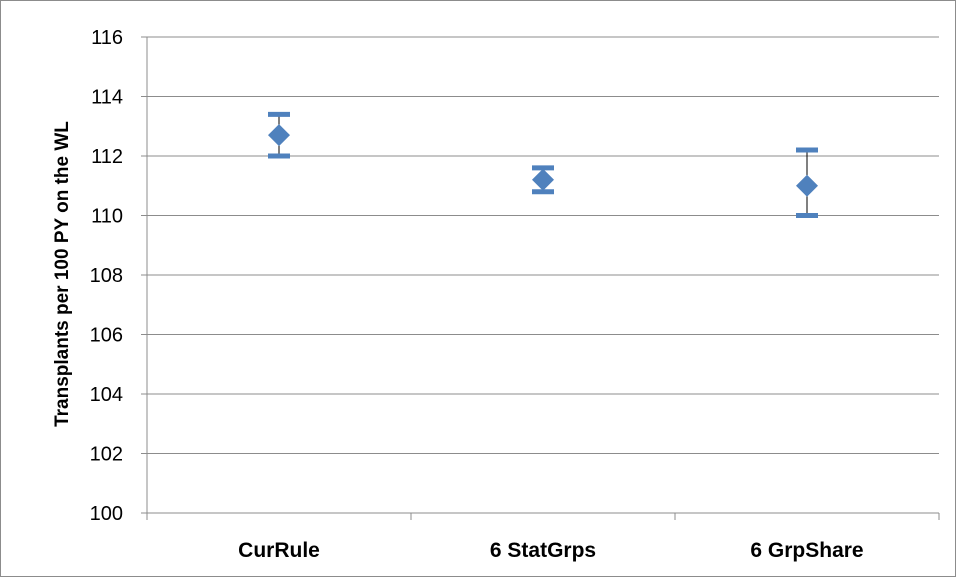  I want to click on y-tick-label: 106, so click(106, 336).